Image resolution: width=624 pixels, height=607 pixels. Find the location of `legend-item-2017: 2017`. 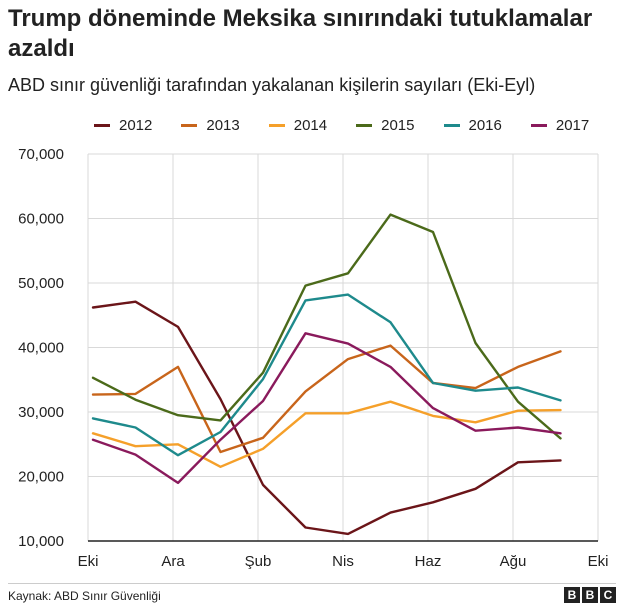

legend-item-2017: 2017 is located at coordinates (560, 125).